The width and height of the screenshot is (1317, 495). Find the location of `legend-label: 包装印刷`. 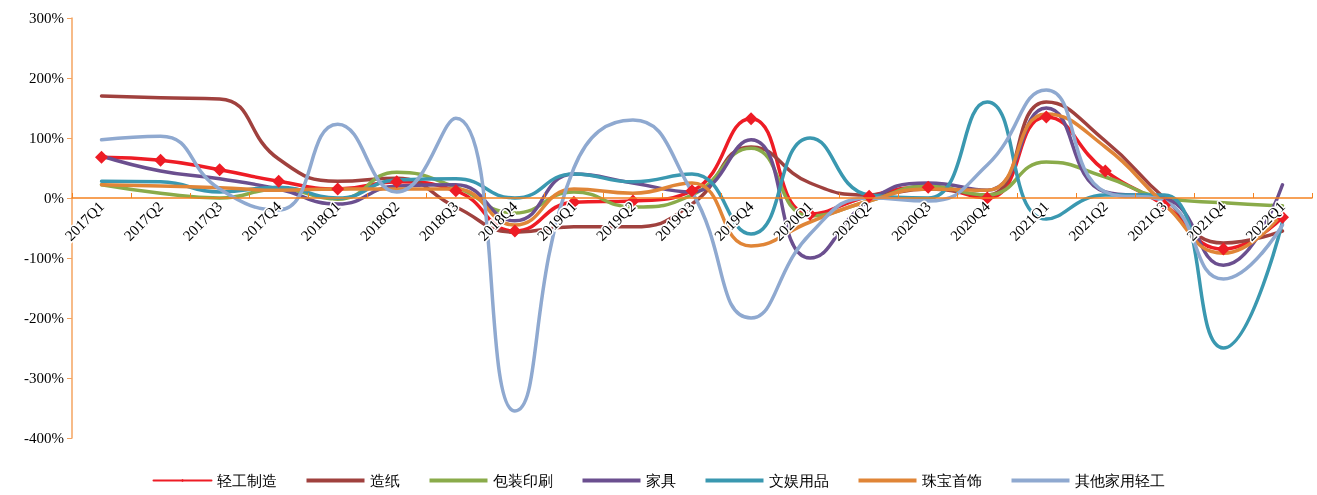

legend-label: 包装印刷 is located at coordinates (522, 480).